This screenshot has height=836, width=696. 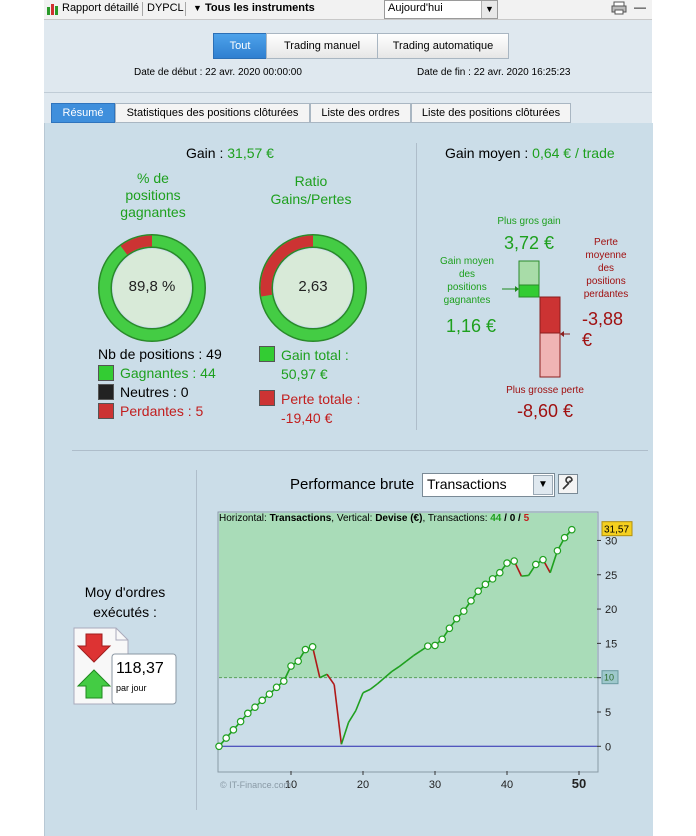 What do you see at coordinates (140, 668) in the screenshot?
I see `avg-orders-value: 118,37` at bounding box center [140, 668].